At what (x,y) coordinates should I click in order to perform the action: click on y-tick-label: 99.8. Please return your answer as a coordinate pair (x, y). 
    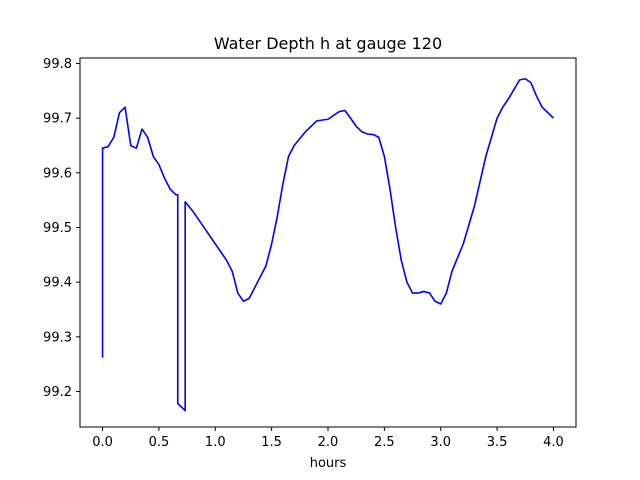
    Looking at the image, I should click on (57, 64).